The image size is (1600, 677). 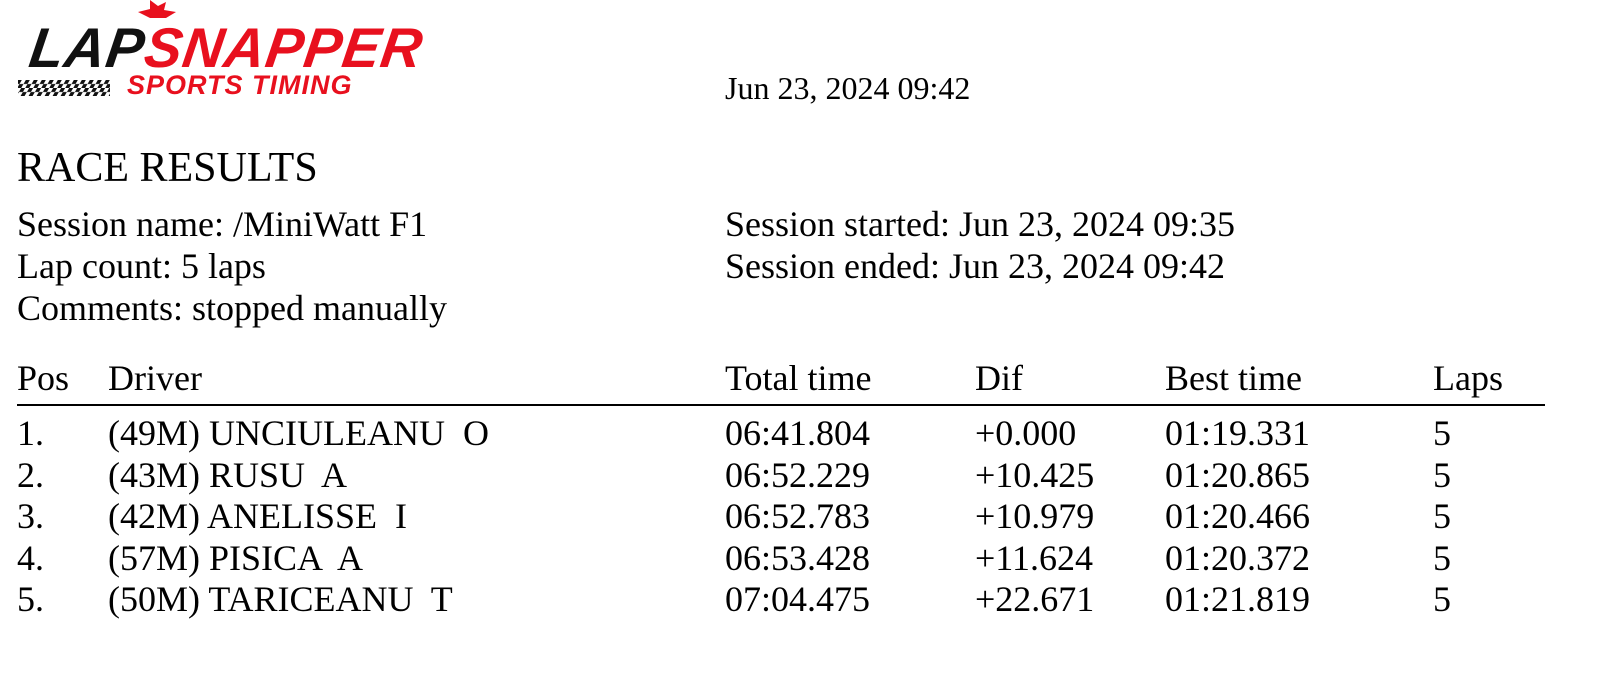 I want to click on table-cell: 01:19.331, so click(x=1238, y=433).